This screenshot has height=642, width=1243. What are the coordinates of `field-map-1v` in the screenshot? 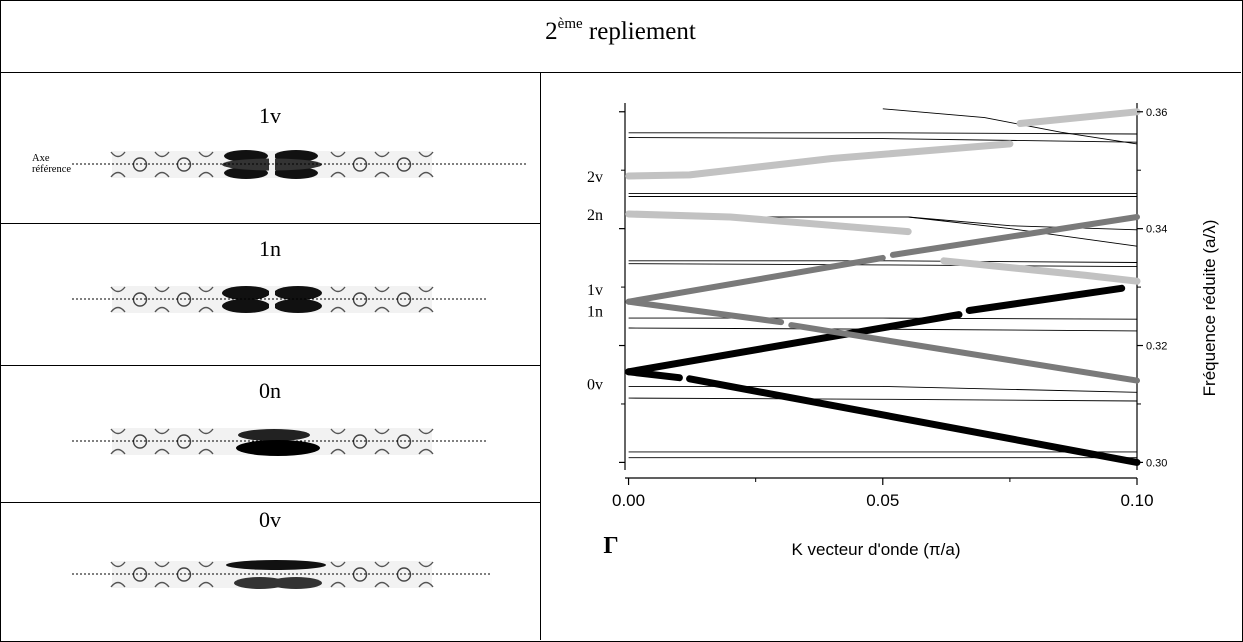 It's located at (299, 164).